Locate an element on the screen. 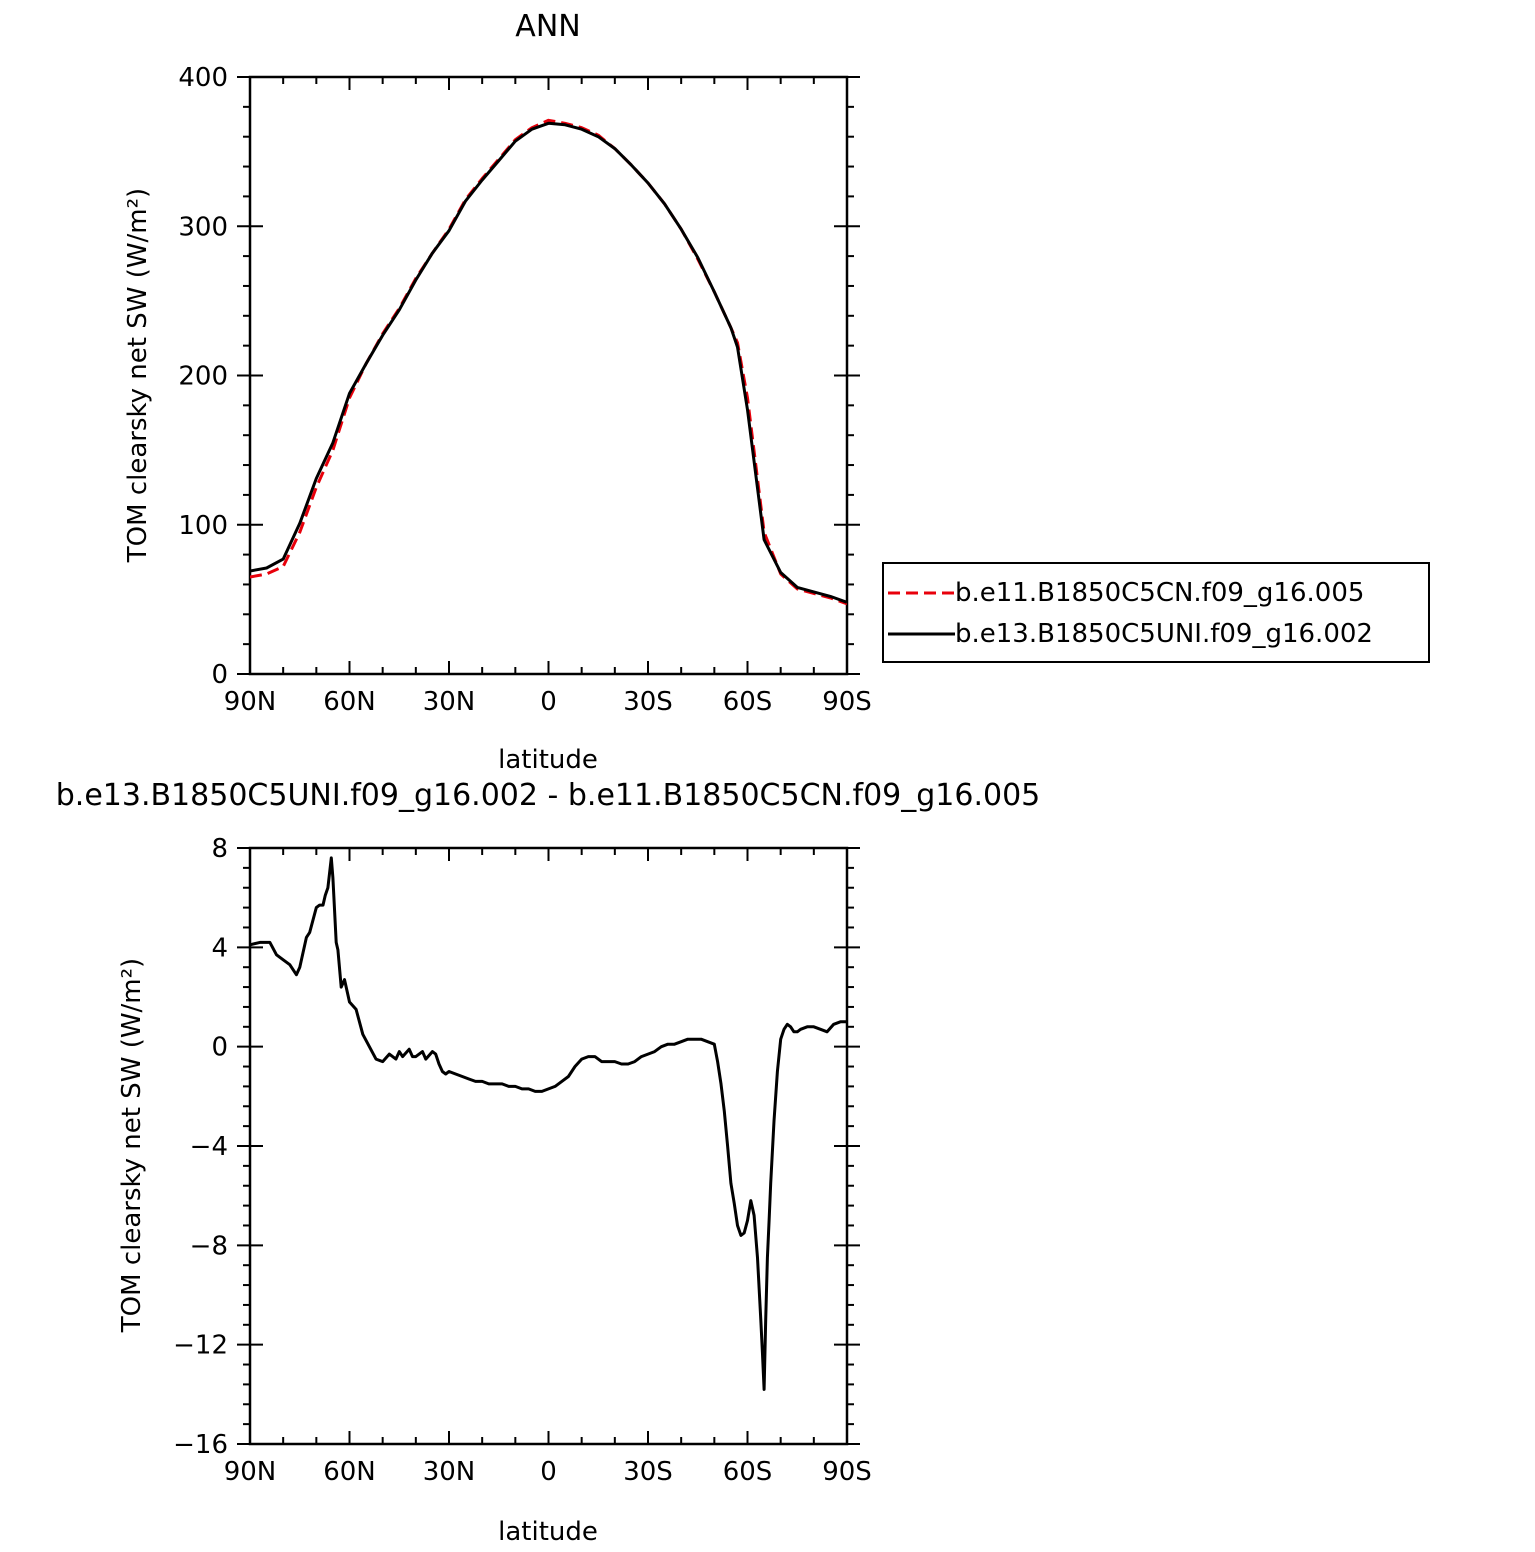 Image resolution: width=1535 pixels, height=1552 pixels. y-tick-label: −16 is located at coordinates (200, 1445).